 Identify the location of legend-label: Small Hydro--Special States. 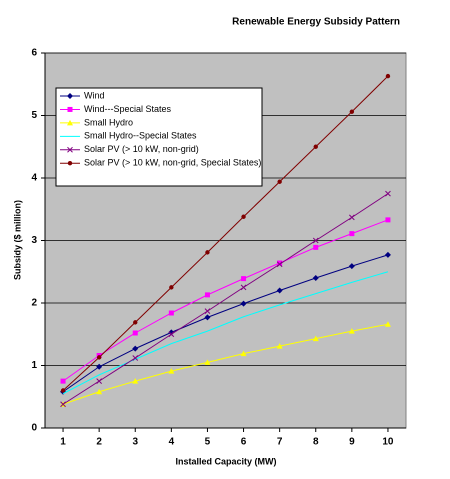
(140, 136).